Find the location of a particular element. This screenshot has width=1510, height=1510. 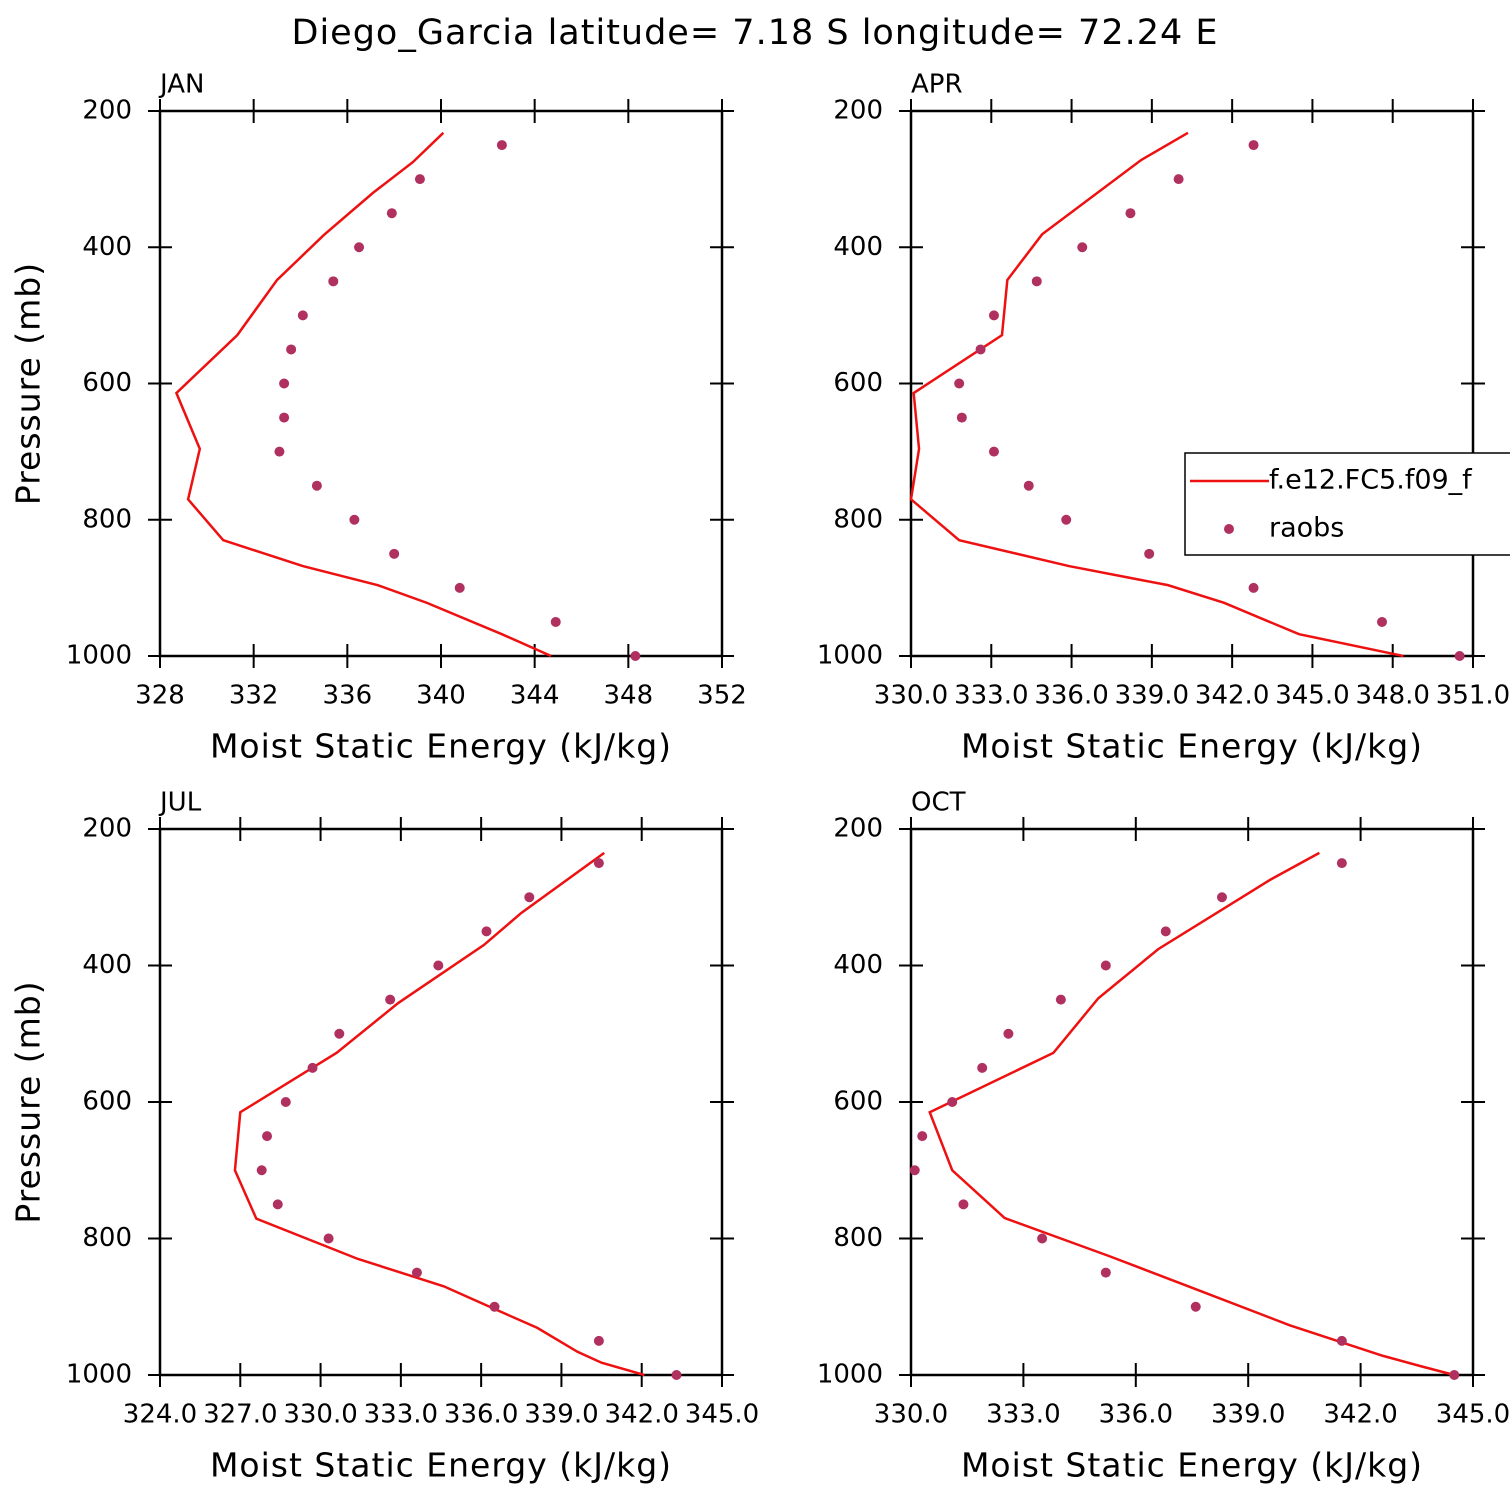

legend-label: f.e12.FC5.f09_f is located at coordinates (1371, 480).